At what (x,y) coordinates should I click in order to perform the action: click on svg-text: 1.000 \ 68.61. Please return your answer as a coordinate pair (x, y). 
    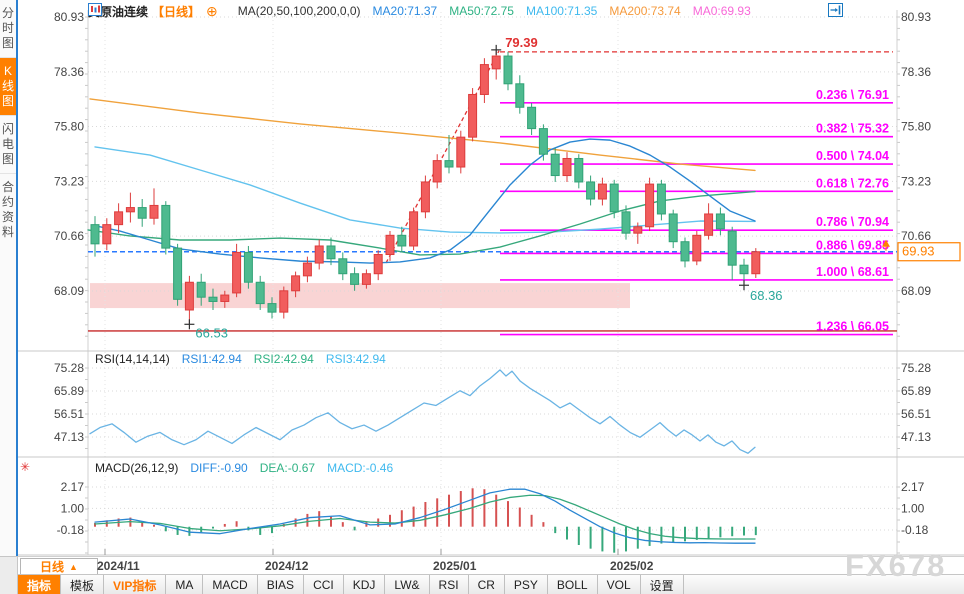
    Looking at the image, I should click on (852, 272).